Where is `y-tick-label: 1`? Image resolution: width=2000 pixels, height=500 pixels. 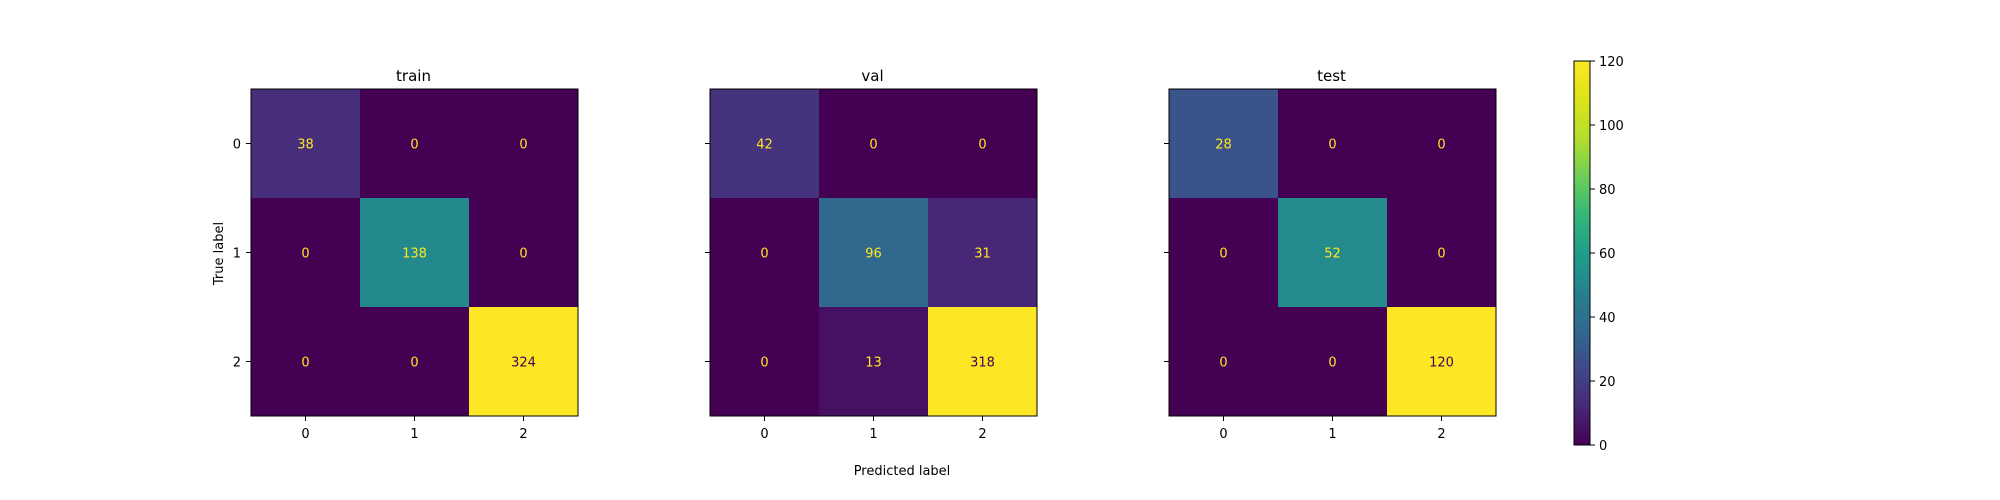
y-tick-label: 1 is located at coordinates (237, 254).